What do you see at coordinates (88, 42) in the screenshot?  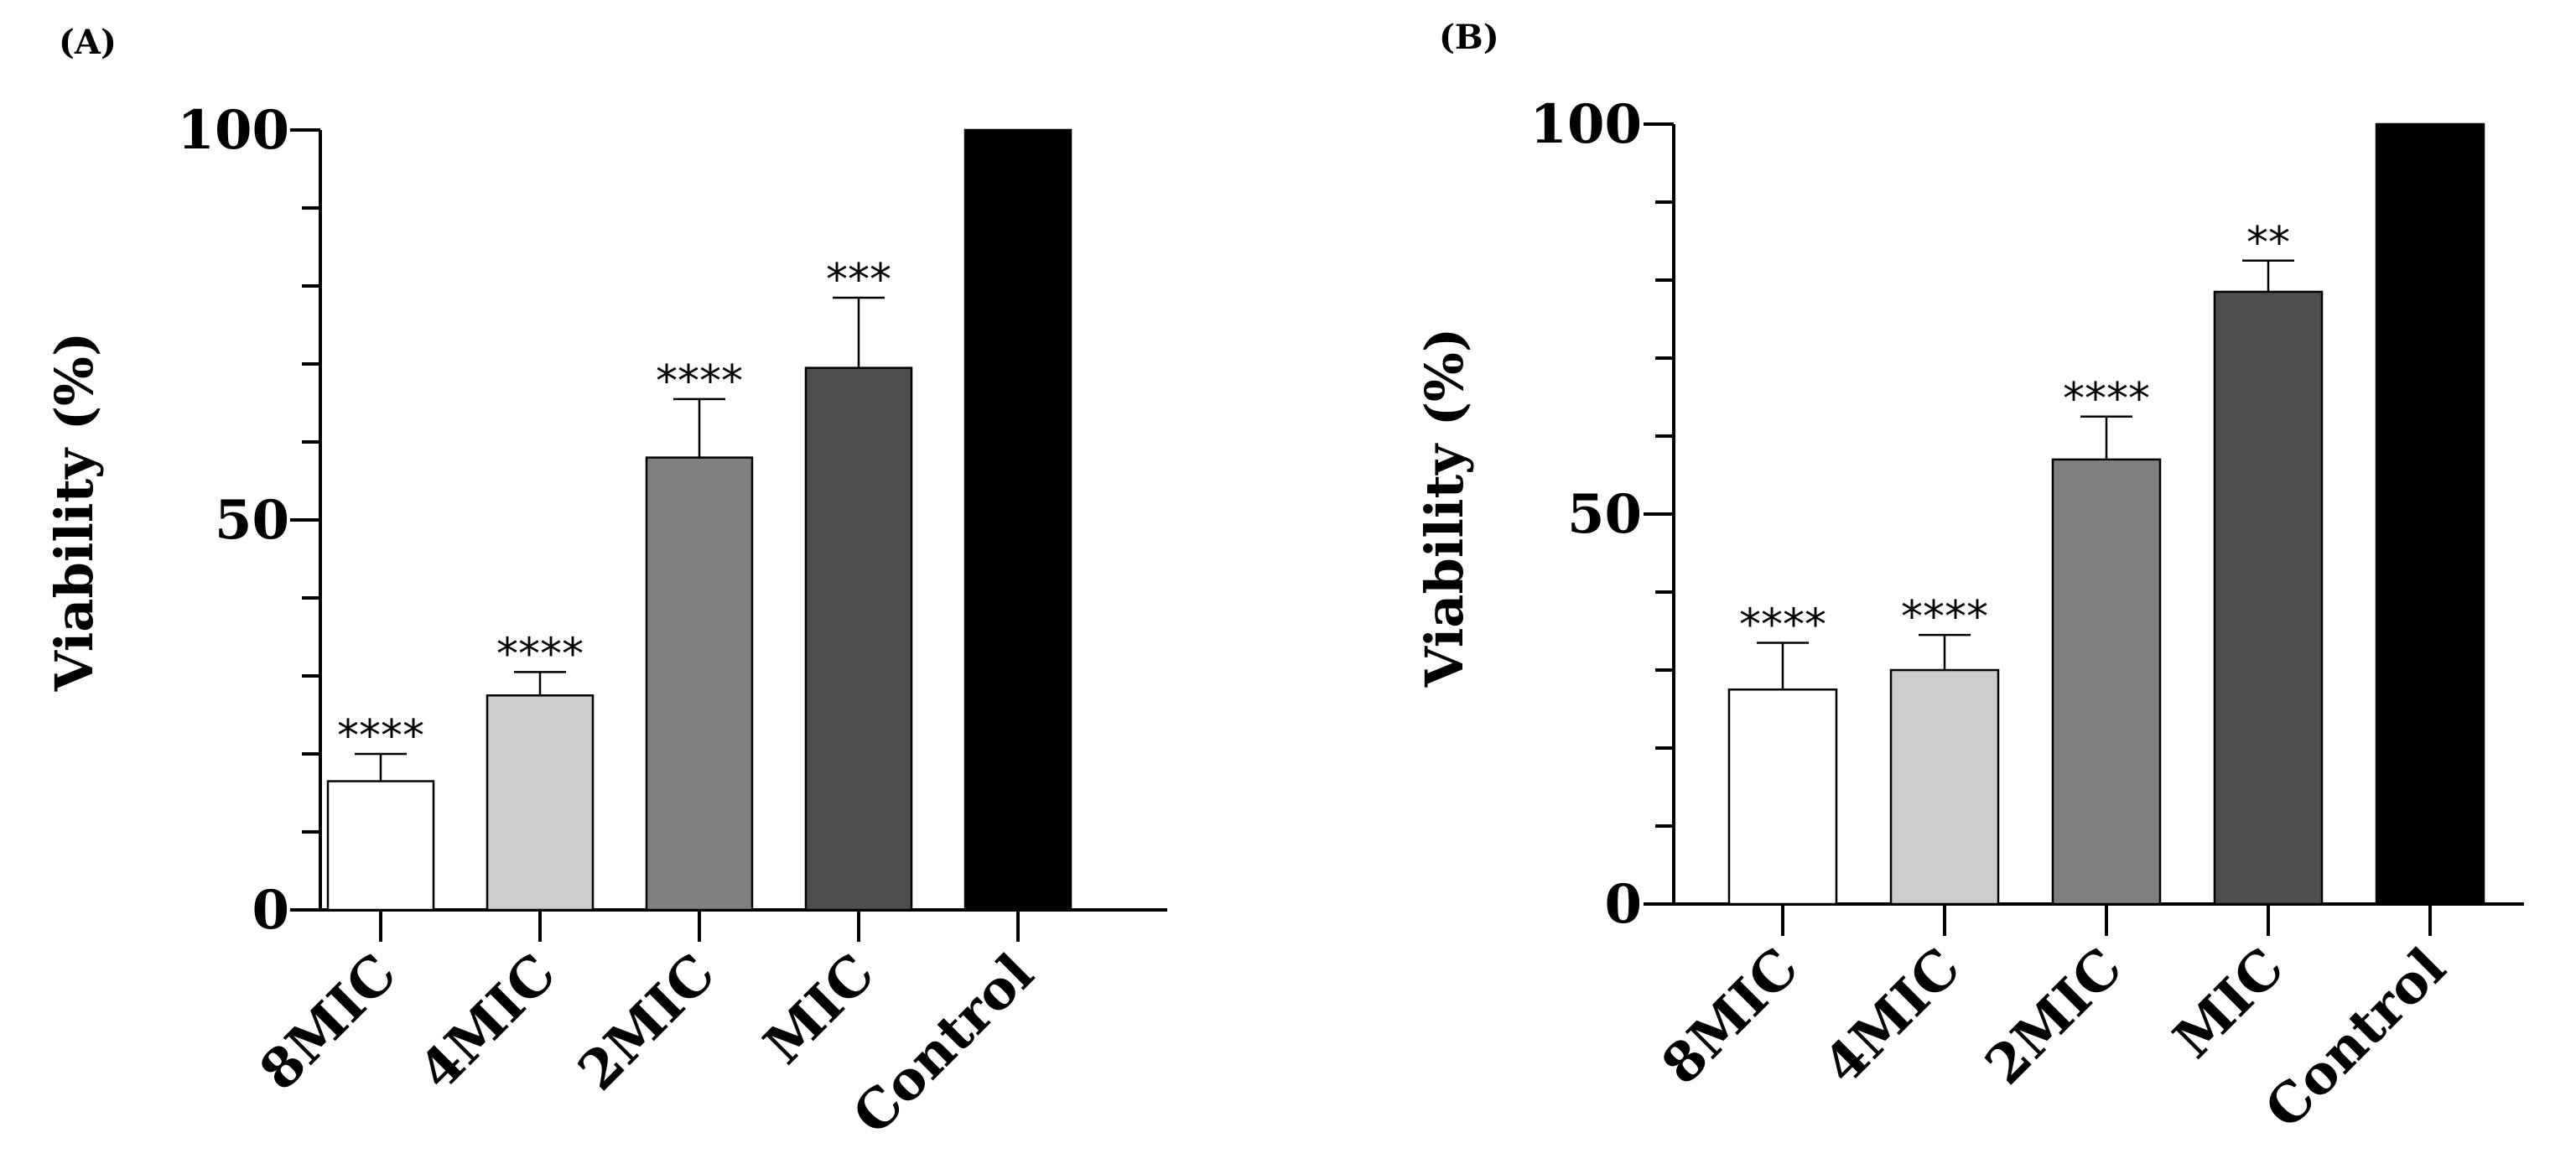 I see `panel-label: (A)` at bounding box center [88, 42].